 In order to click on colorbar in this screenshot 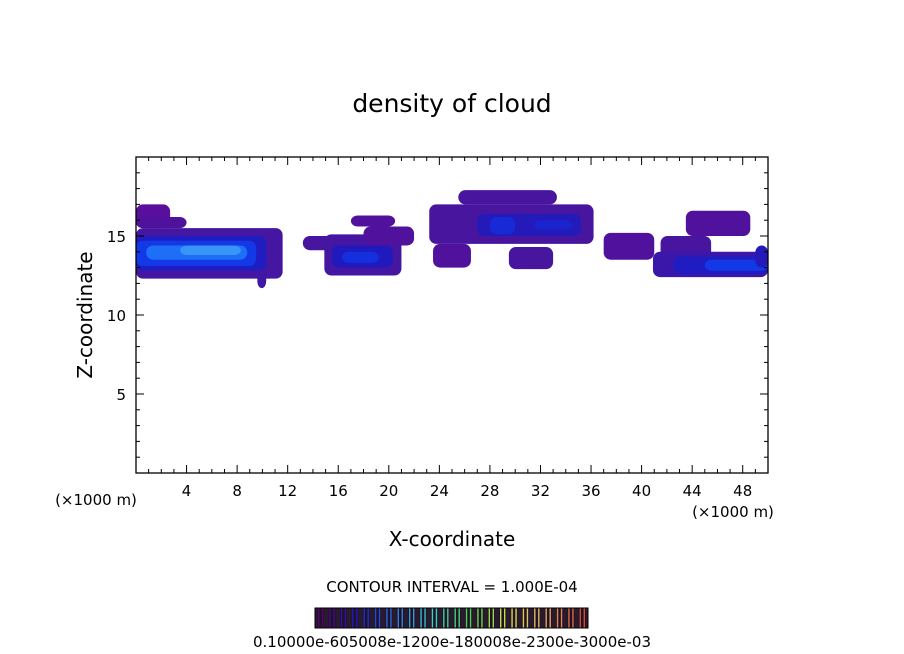, I will do `click(451, 618)`.